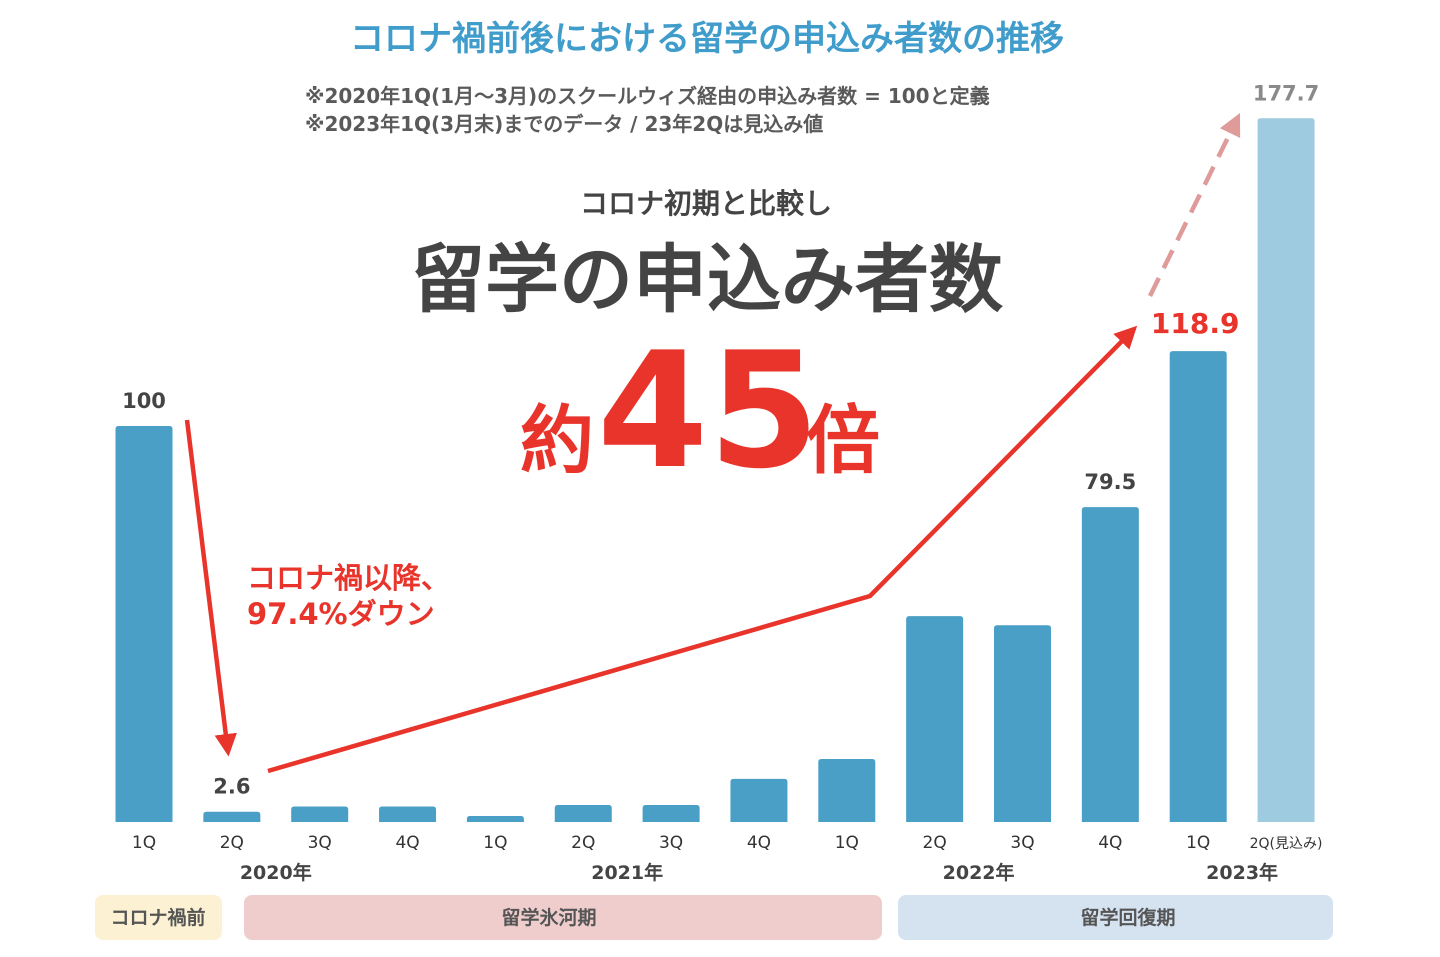  I want to click on phase-recovery: 留学回復期, so click(1115, 917).